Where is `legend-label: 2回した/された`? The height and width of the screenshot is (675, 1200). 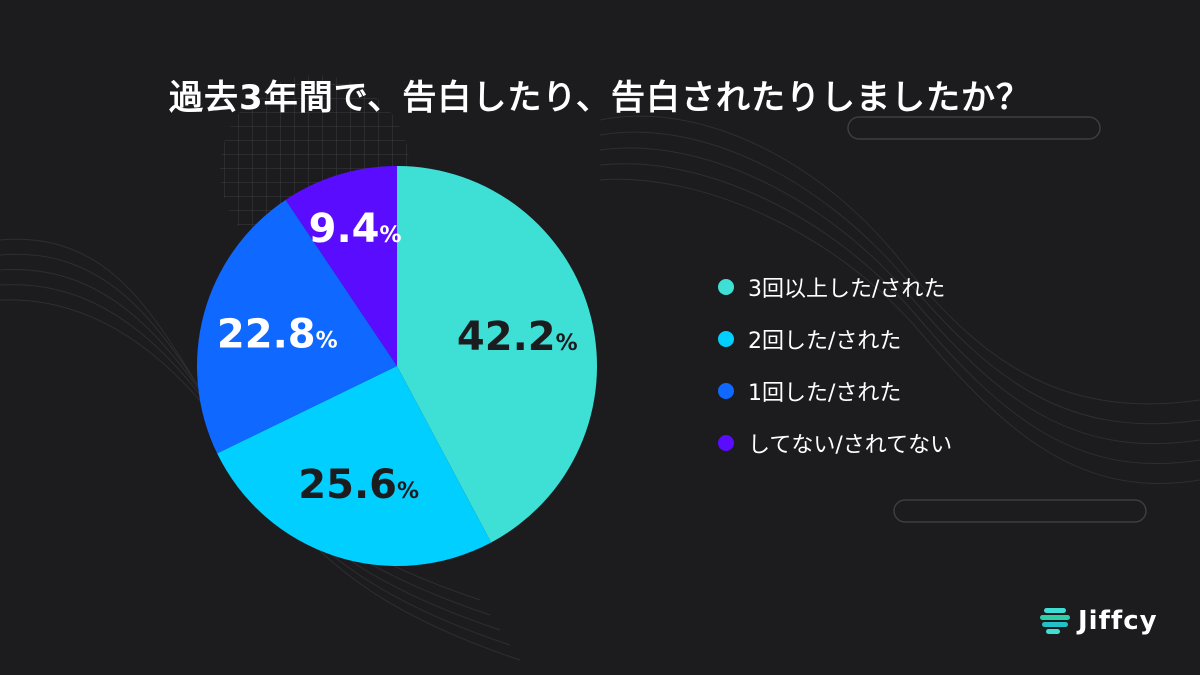 legend-label: 2回した/された is located at coordinates (825, 341).